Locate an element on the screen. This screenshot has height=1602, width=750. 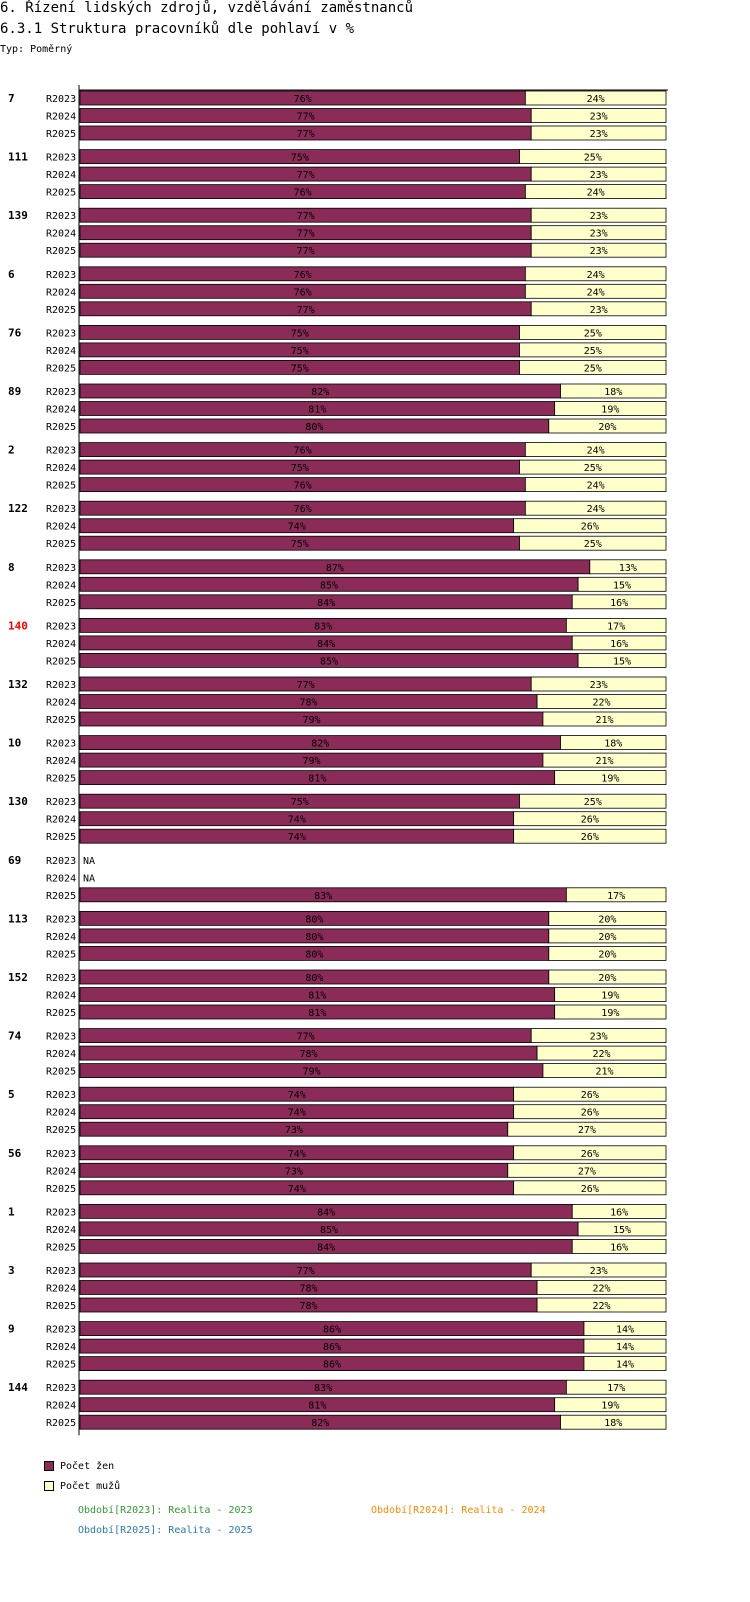
data-label-men: 22% is located at coordinates (602, 1306).